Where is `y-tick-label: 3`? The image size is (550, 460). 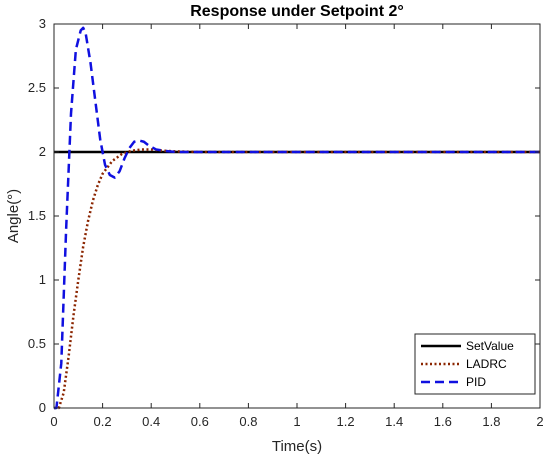 y-tick-label: 3 is located at coordinates (42, 23).